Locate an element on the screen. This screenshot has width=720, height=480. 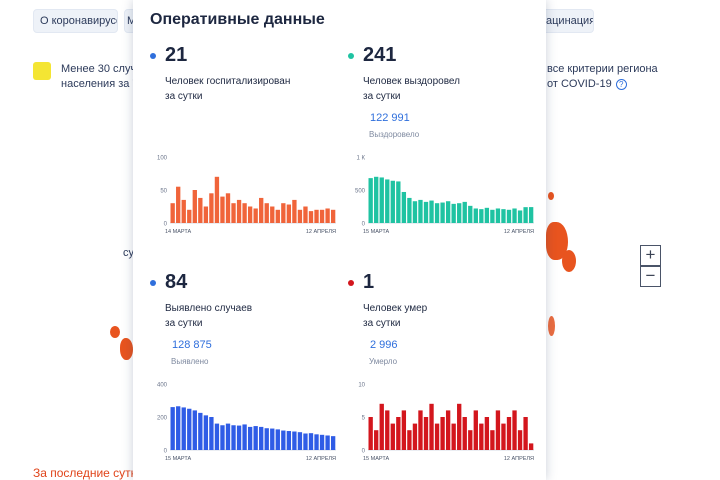
bar-chart-detected: 400 200 015 МАРТА 12 АПРЕЛЯ is located at coordinates (246, 423).